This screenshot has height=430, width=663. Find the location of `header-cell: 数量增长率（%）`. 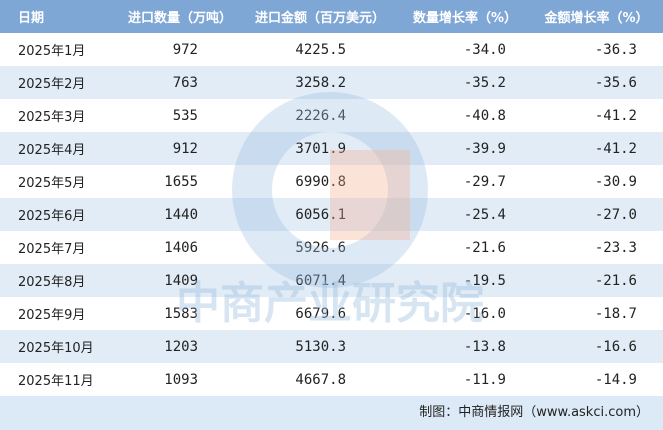

header-cell: 数量增长率（%） is located at coordinates (465, 16).